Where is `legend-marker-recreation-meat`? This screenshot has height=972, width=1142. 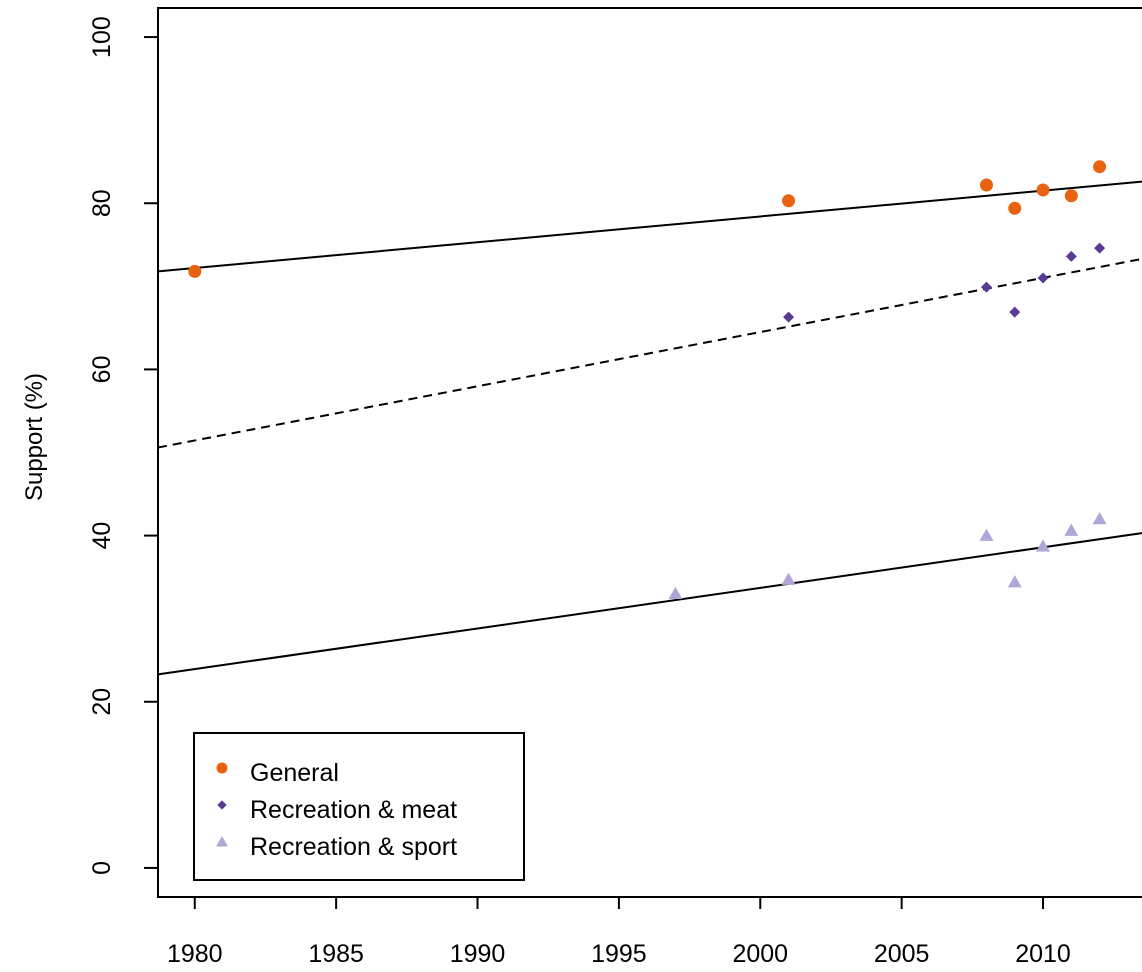
legend-marker-recreation-meat is located at coordinates (222, 805).